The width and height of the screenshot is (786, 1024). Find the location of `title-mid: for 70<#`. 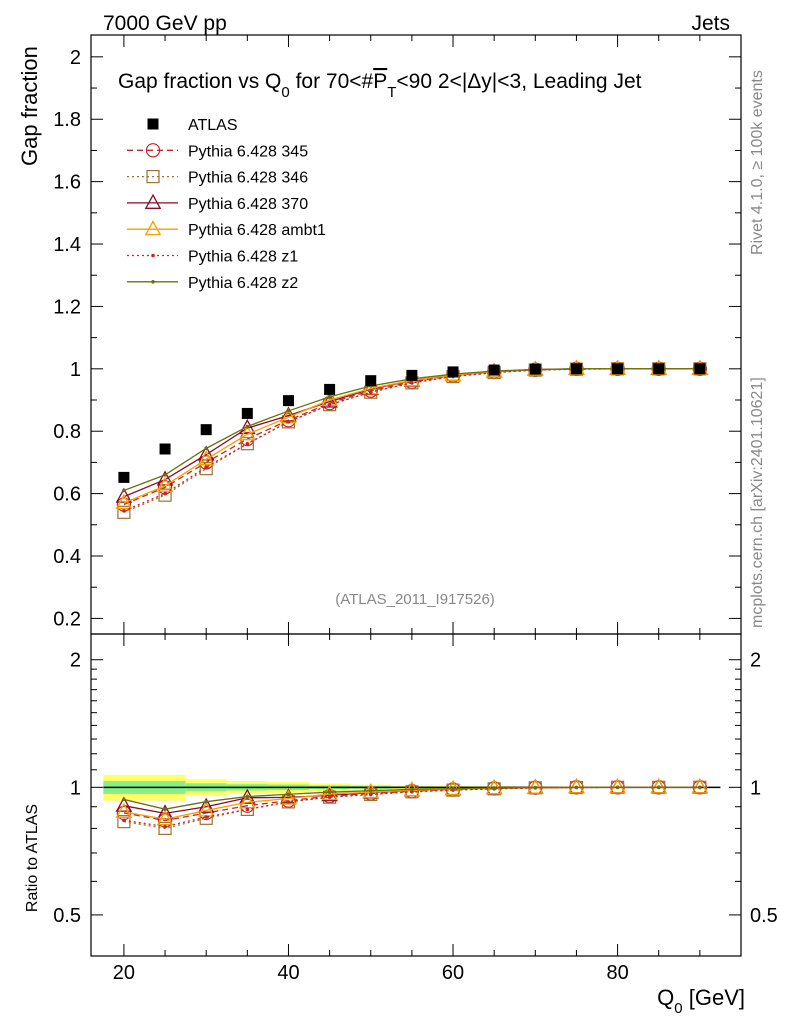

title-mid: for 70<# is located at coordinates (332, 81).